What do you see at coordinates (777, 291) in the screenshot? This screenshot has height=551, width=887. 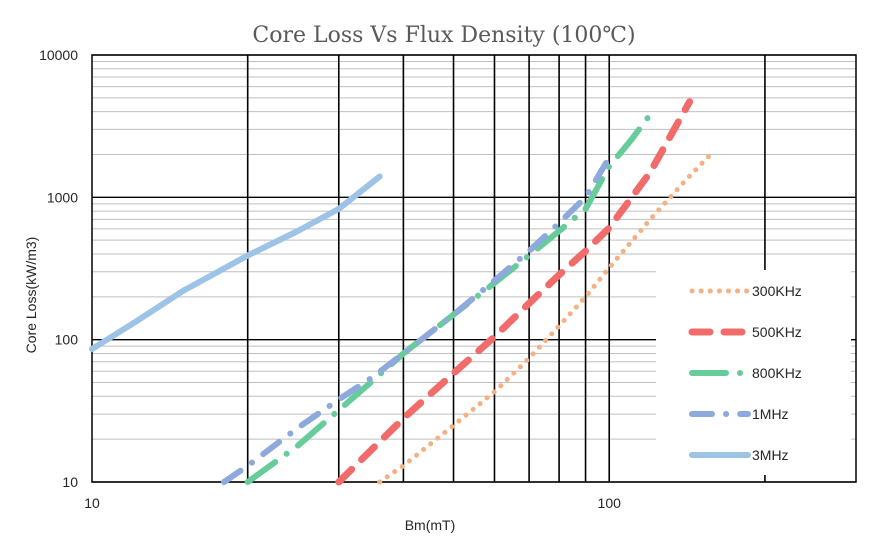 I see `legend-label: 300KHz` at bounding box center [777, 291].